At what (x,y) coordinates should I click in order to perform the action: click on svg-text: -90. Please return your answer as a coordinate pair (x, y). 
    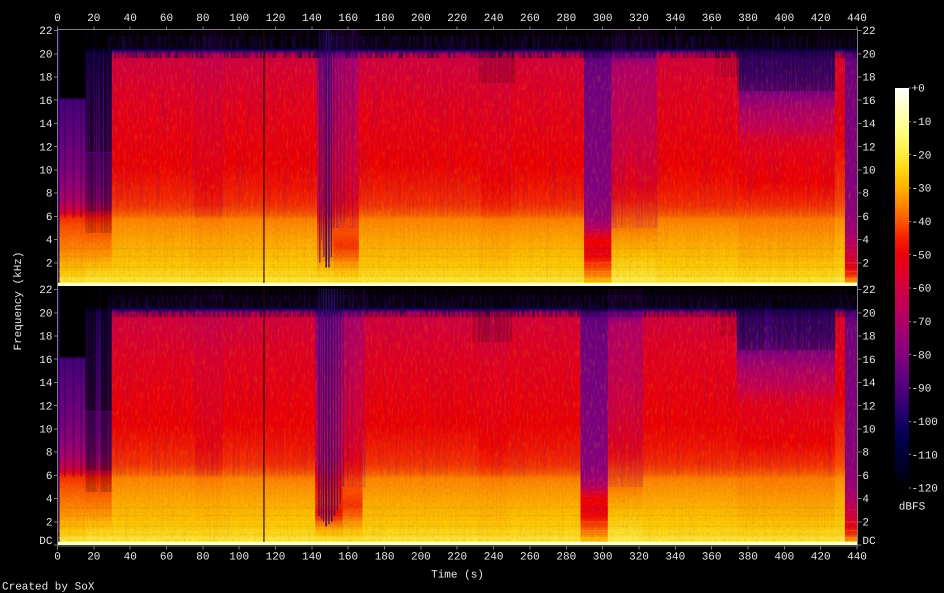
    Looking at the image, I should click on (922, 390).